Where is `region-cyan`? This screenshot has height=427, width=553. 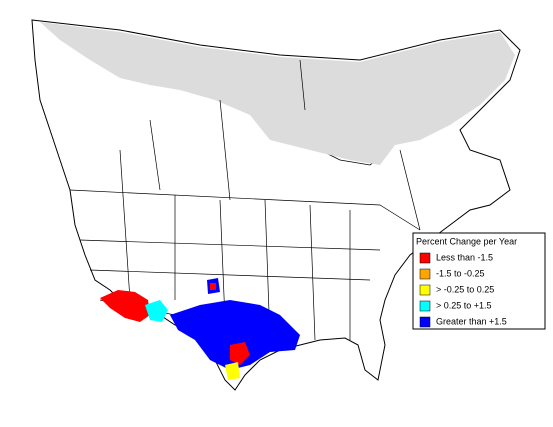
region-cyan is located at coordinates (156, 311).